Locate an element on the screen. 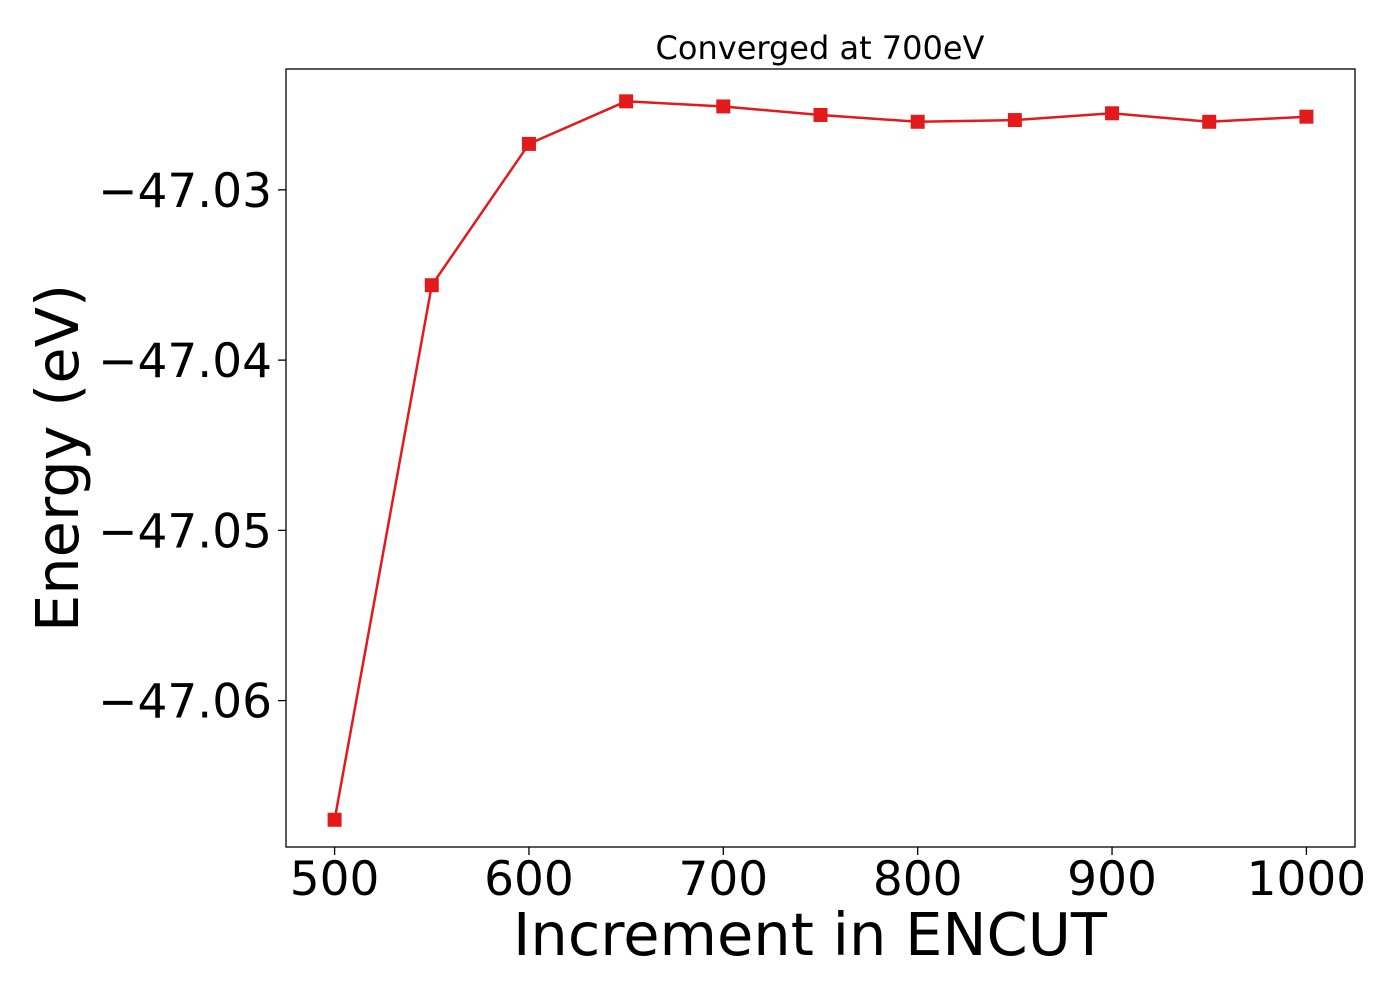  y-tick-label: −47.03 is located at coordinates (185, 191).